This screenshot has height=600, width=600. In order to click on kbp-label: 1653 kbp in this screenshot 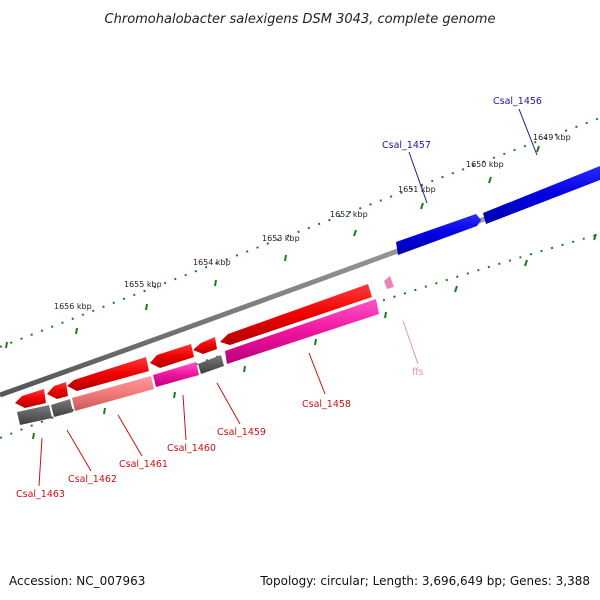, I will do `click(281, 238)`.